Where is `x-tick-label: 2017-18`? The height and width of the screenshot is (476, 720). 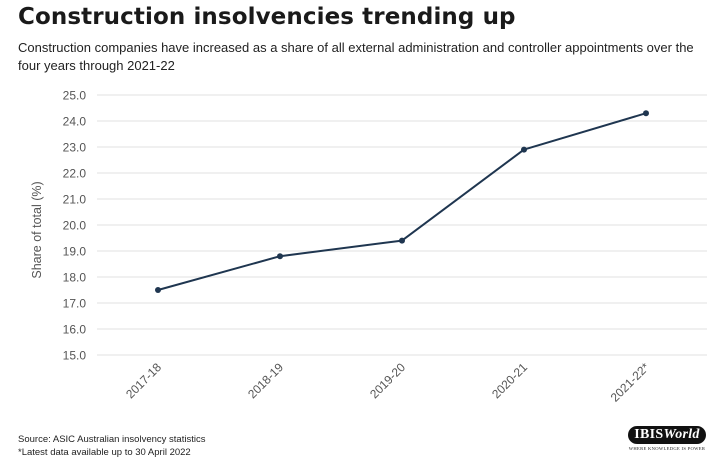
x-tick-label: 2017-18 is located at coordinates (143, 380).